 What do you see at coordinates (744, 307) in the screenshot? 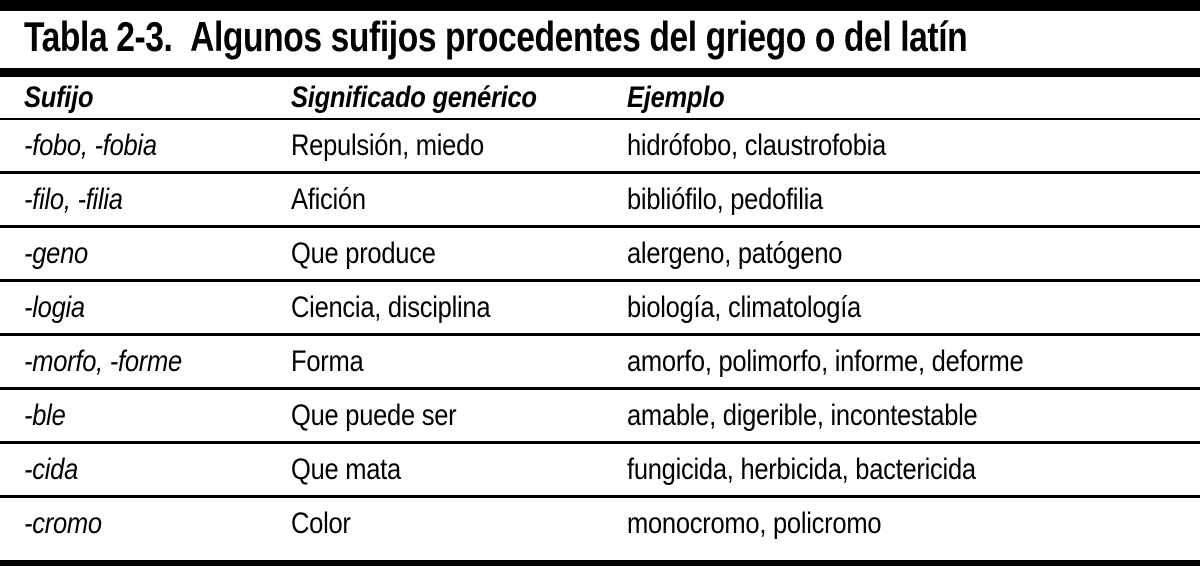
I see `cell-ejemplo: biología, climatología` at bounding box center [744, 307].